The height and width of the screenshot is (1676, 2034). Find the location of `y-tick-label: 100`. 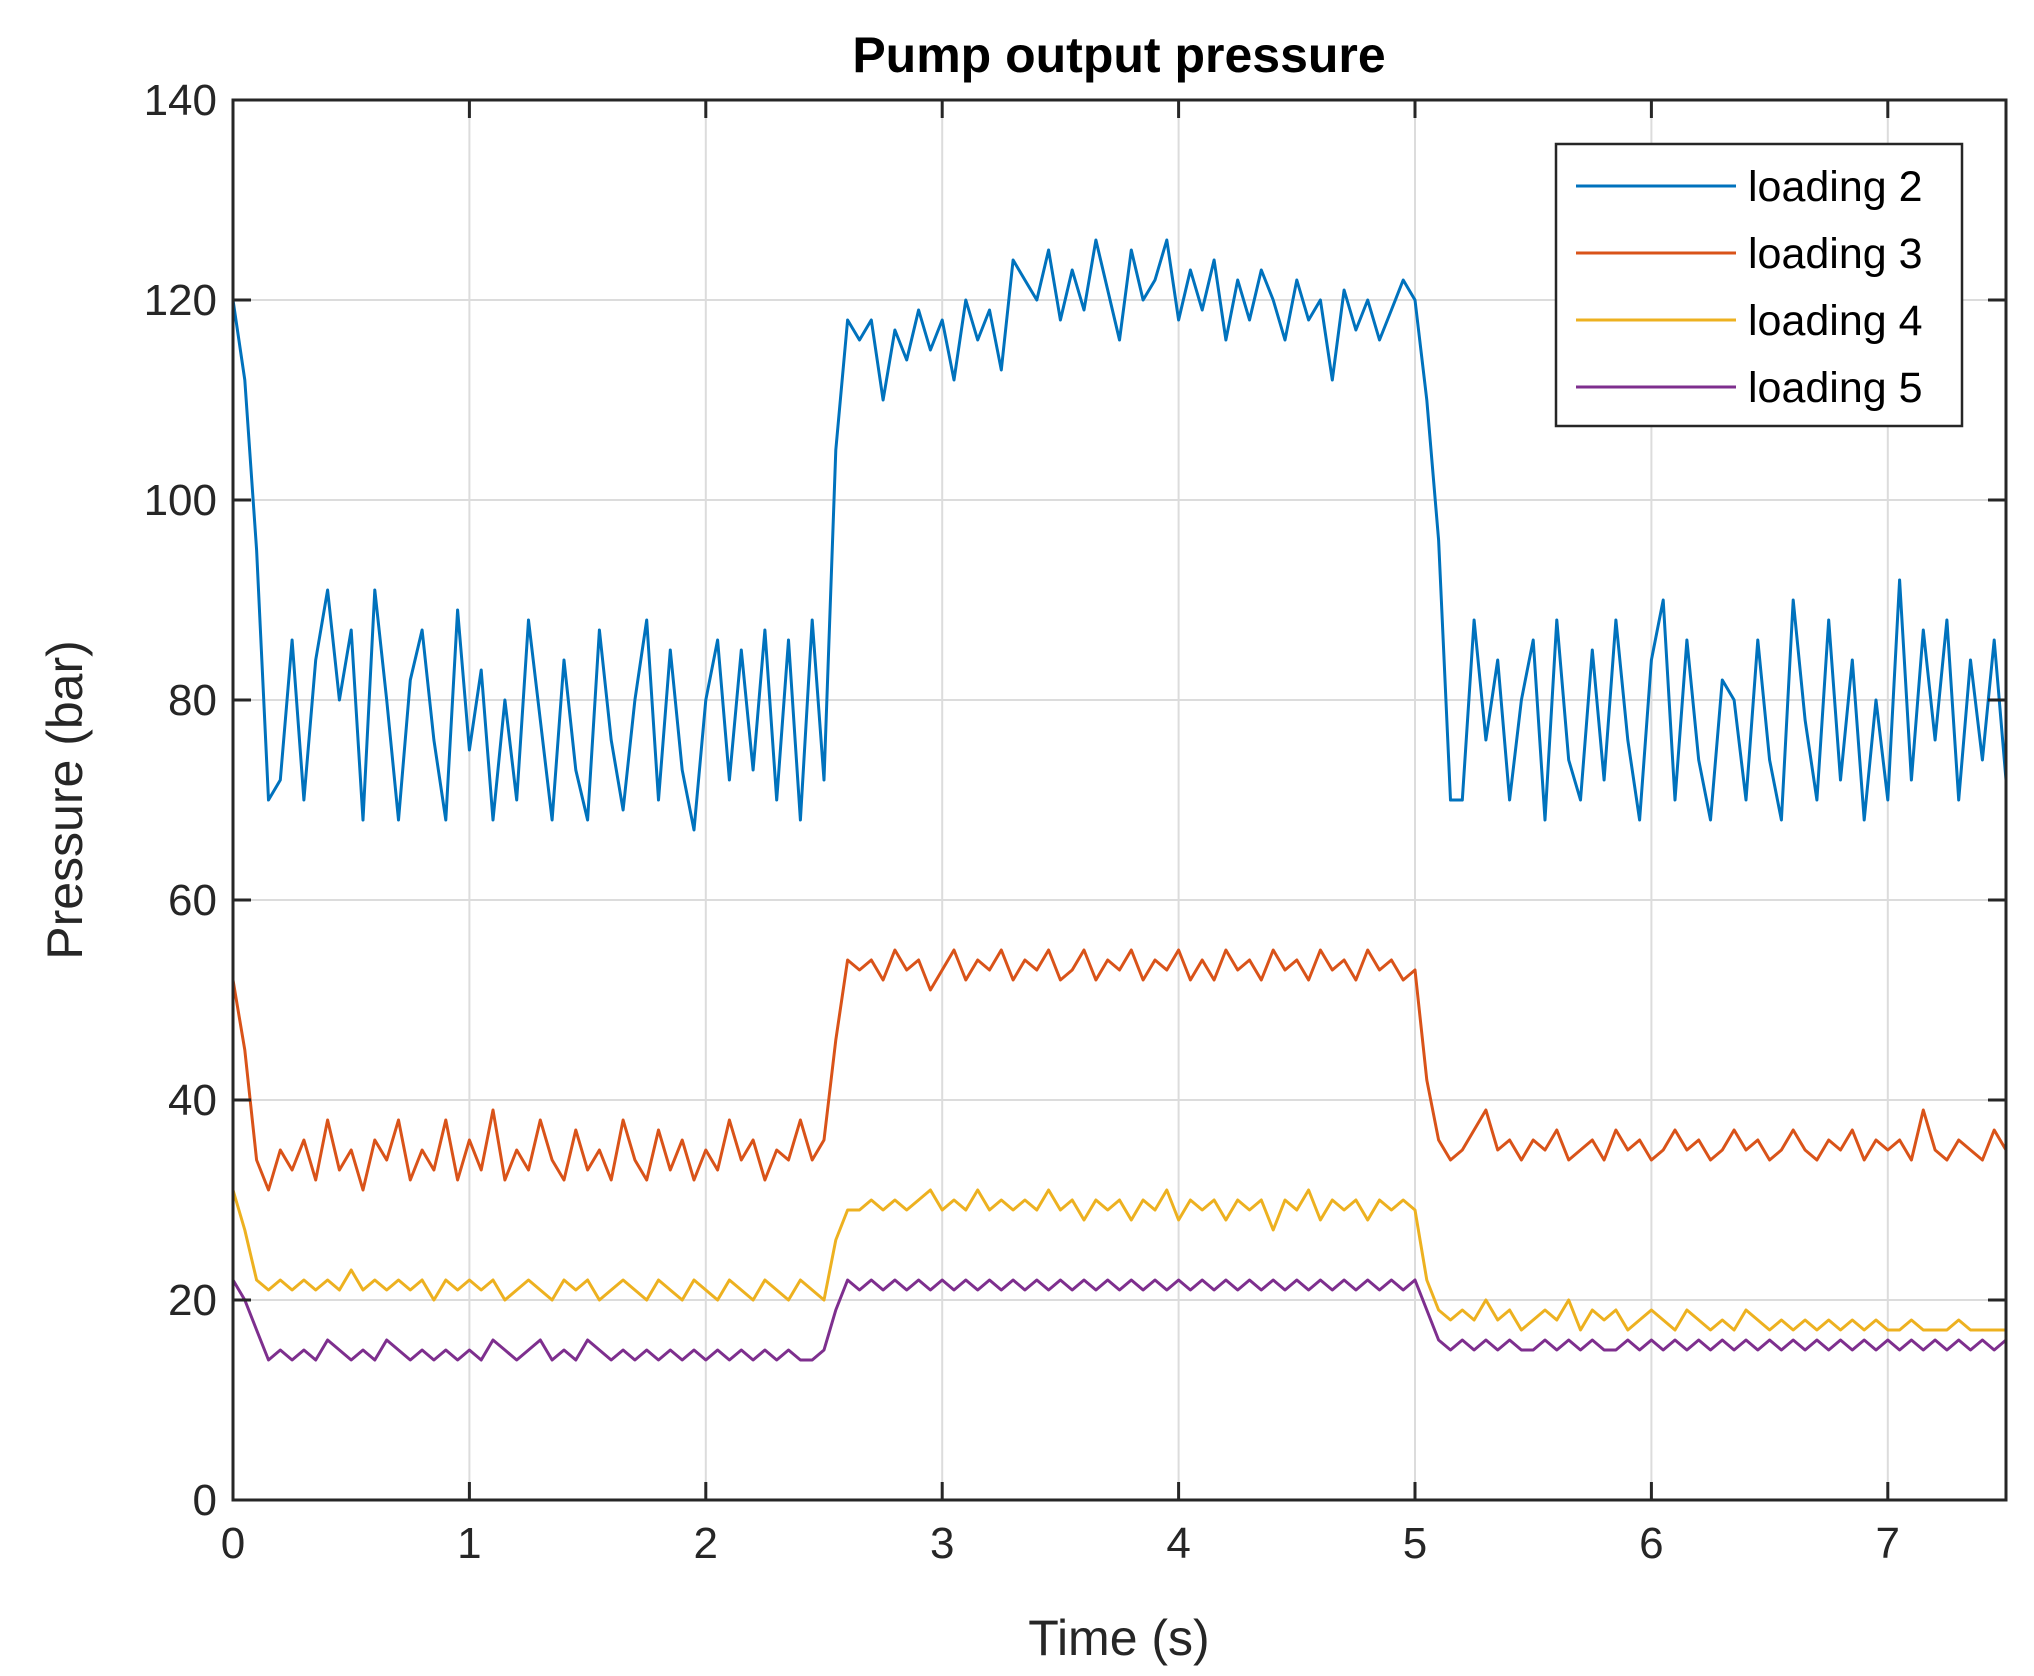

y-tick-label: 100 is located at coordinates (180, 500).